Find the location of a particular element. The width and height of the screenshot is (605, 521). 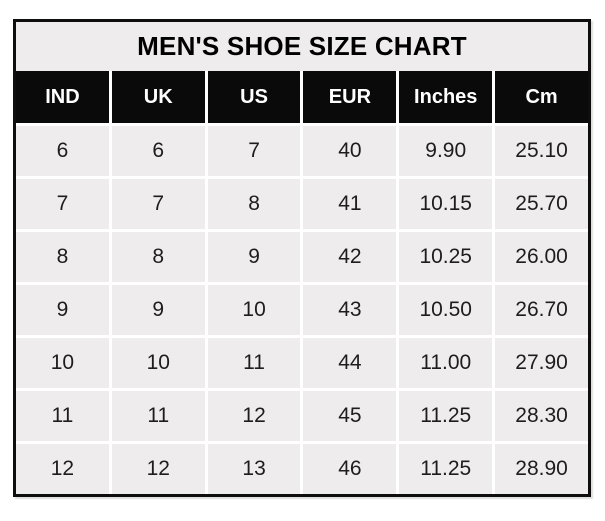

table-cell: 10.25 is located at coordinates (444, 257).